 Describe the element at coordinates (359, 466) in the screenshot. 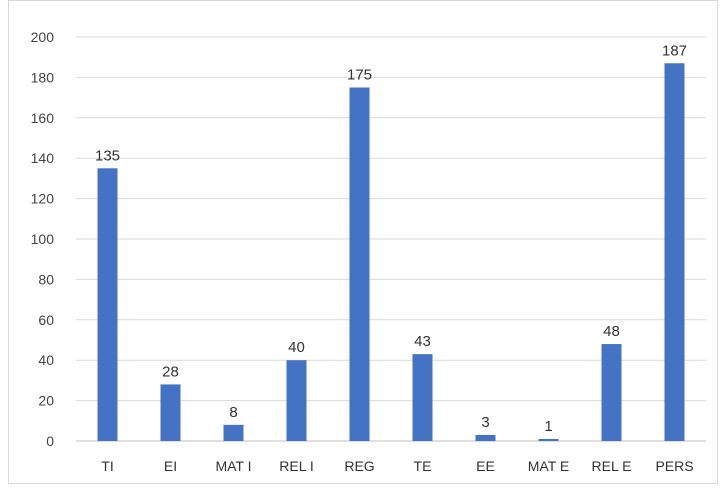

I see `x-tick-label: REG` at that location.